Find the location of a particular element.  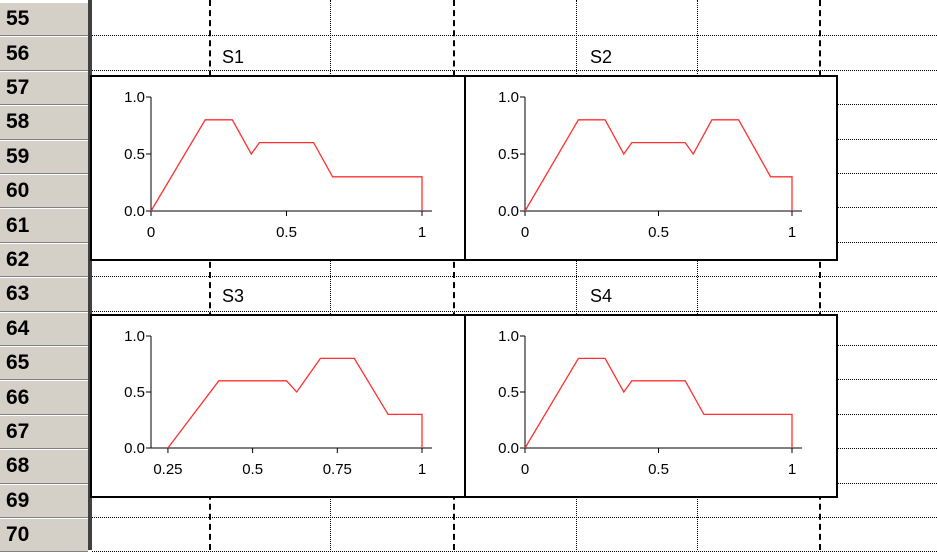

row-header-68: 68 is located at coordinates (44, 466).